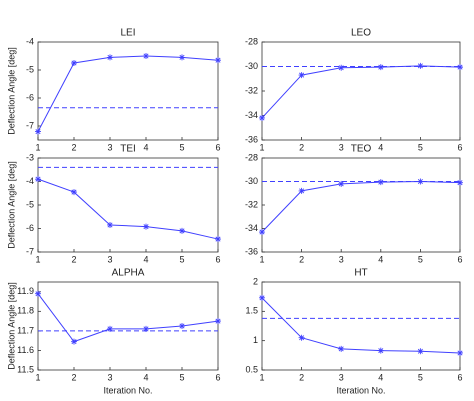 Image resolution: width=474 pixels, height=401 pixels. What do you see at coordinates (30, 157) in the screenshot?
I see `y-tick-label: -3` at bounding box center [30, 157].